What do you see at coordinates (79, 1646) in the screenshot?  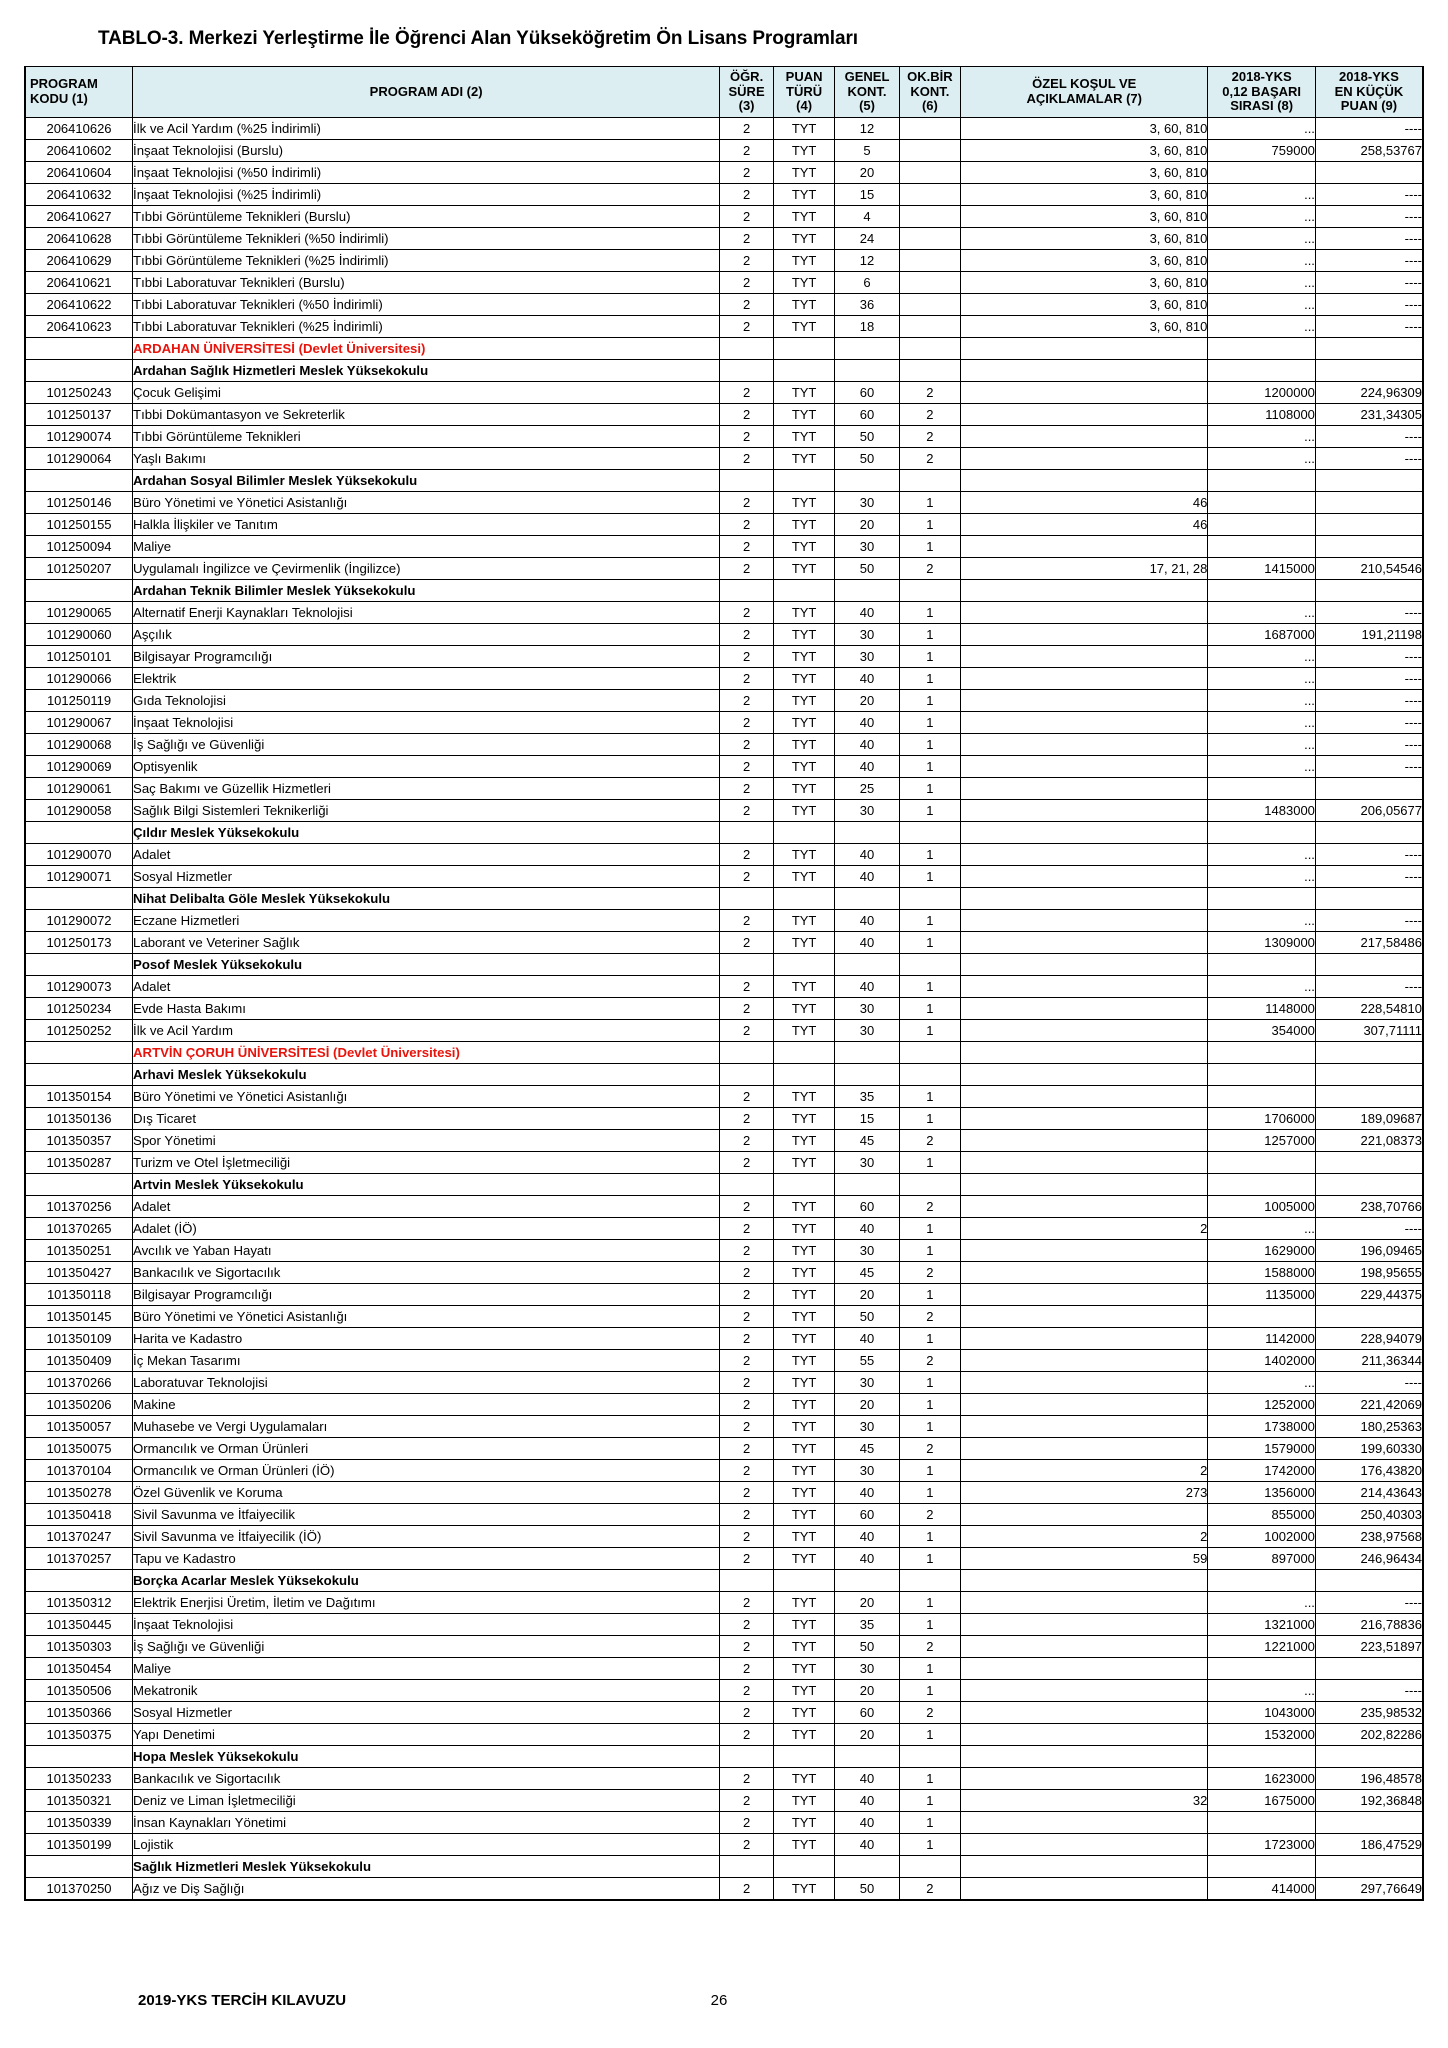 I see `program-code-cell: 101350303` at bounding box center [79, 1646].